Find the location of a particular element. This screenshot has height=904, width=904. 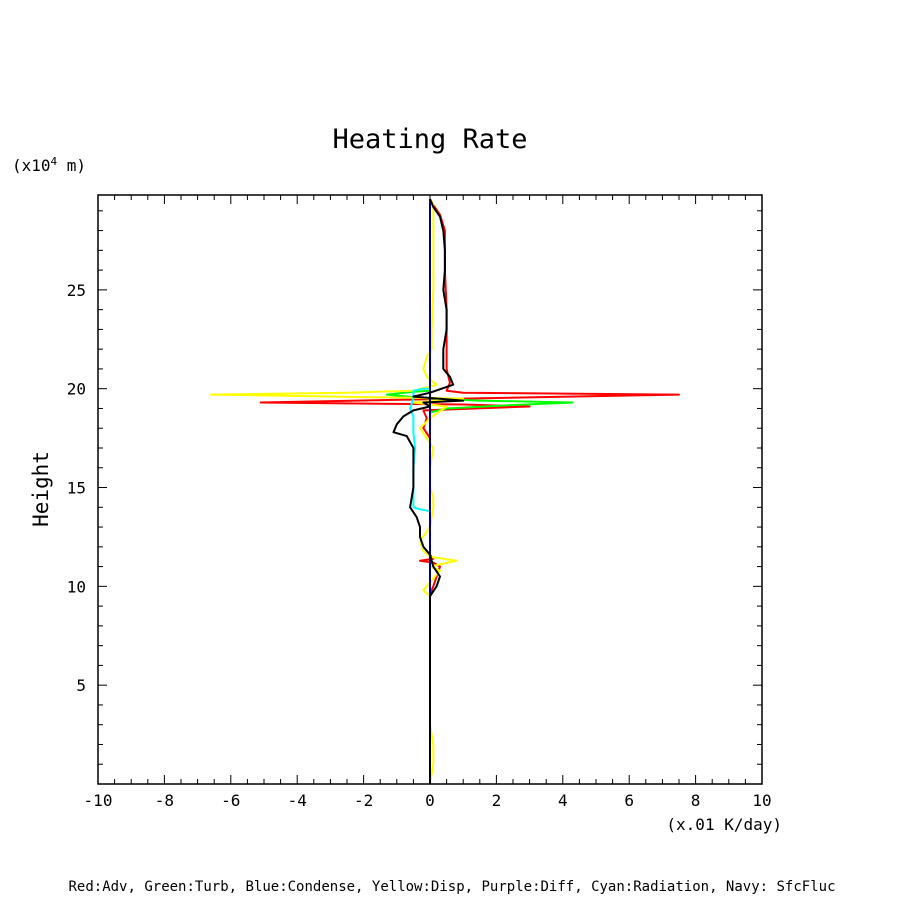

x-axis-label: (x.01 K/day) is located at coordinates (724, 824).